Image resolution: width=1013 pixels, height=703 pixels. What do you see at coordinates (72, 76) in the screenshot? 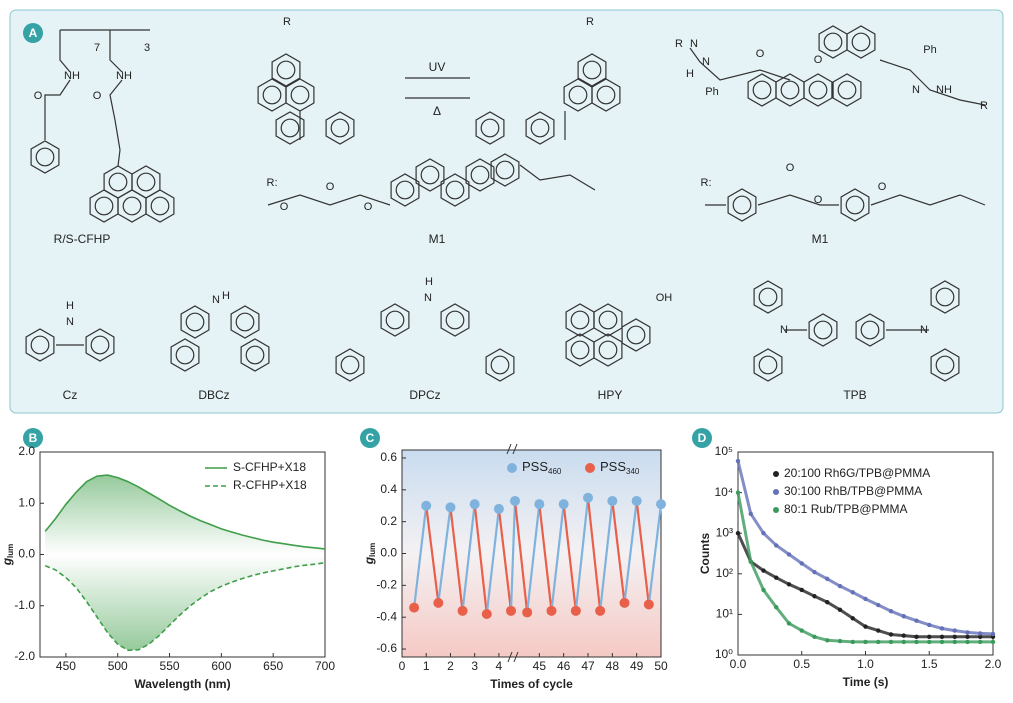
I see `atom-label: NH` at bounding box center [72, 76].